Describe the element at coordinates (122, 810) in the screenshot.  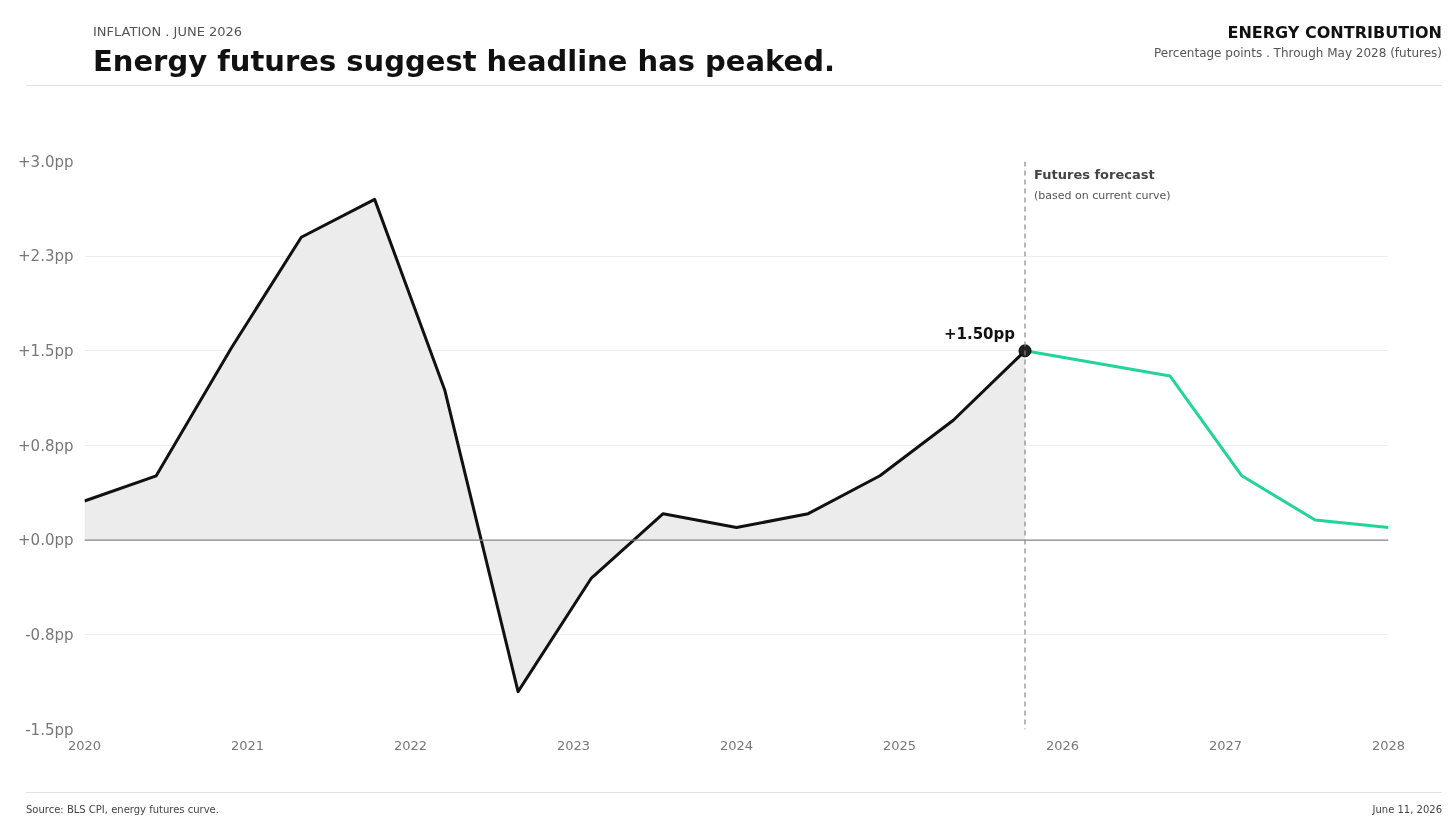
I see `source-note: Source: BLS CPI, energy futures curve.` at that location.